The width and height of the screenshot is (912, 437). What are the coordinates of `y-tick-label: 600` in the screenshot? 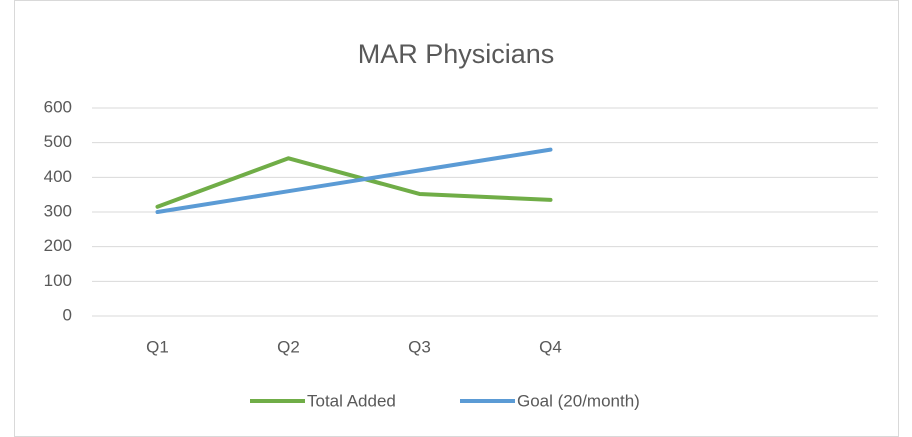 It's located at (58, 106).